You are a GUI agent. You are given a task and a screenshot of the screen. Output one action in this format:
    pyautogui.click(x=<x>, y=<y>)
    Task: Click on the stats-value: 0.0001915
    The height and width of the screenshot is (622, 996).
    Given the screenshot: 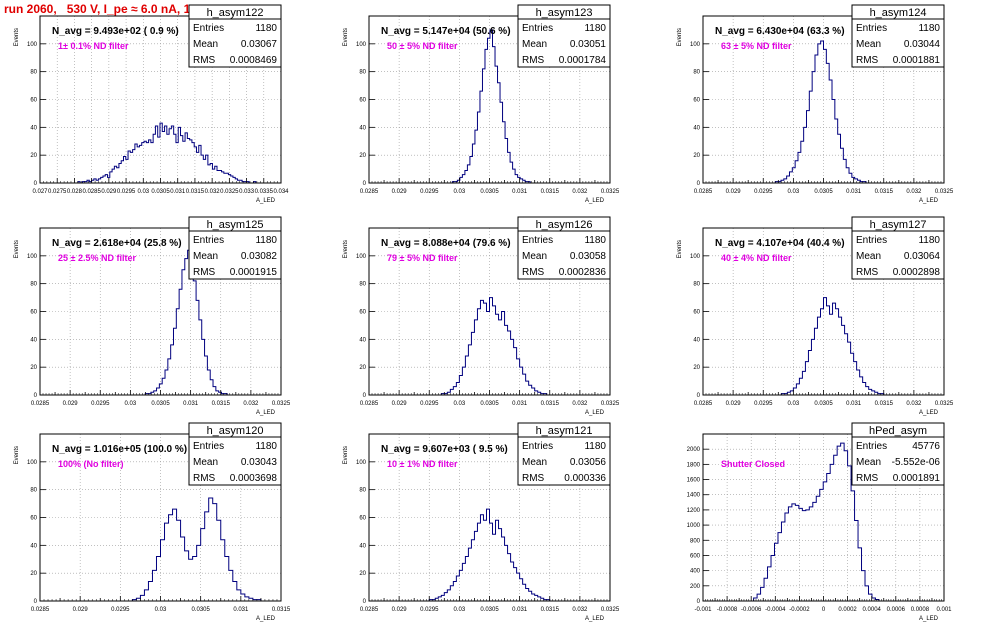 What is the action you would take?
    pyautogui.click(x=254, y=272)
    